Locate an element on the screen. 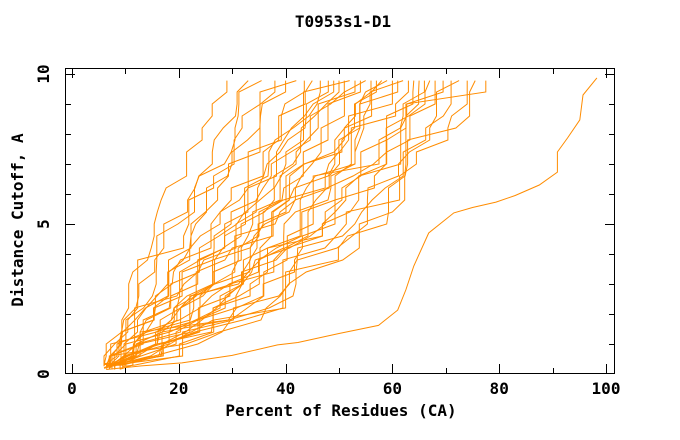 Image resolution: width=680 pixels, height=440 pixels. x-tick-label: 80 is located at coordinates (499, 388).